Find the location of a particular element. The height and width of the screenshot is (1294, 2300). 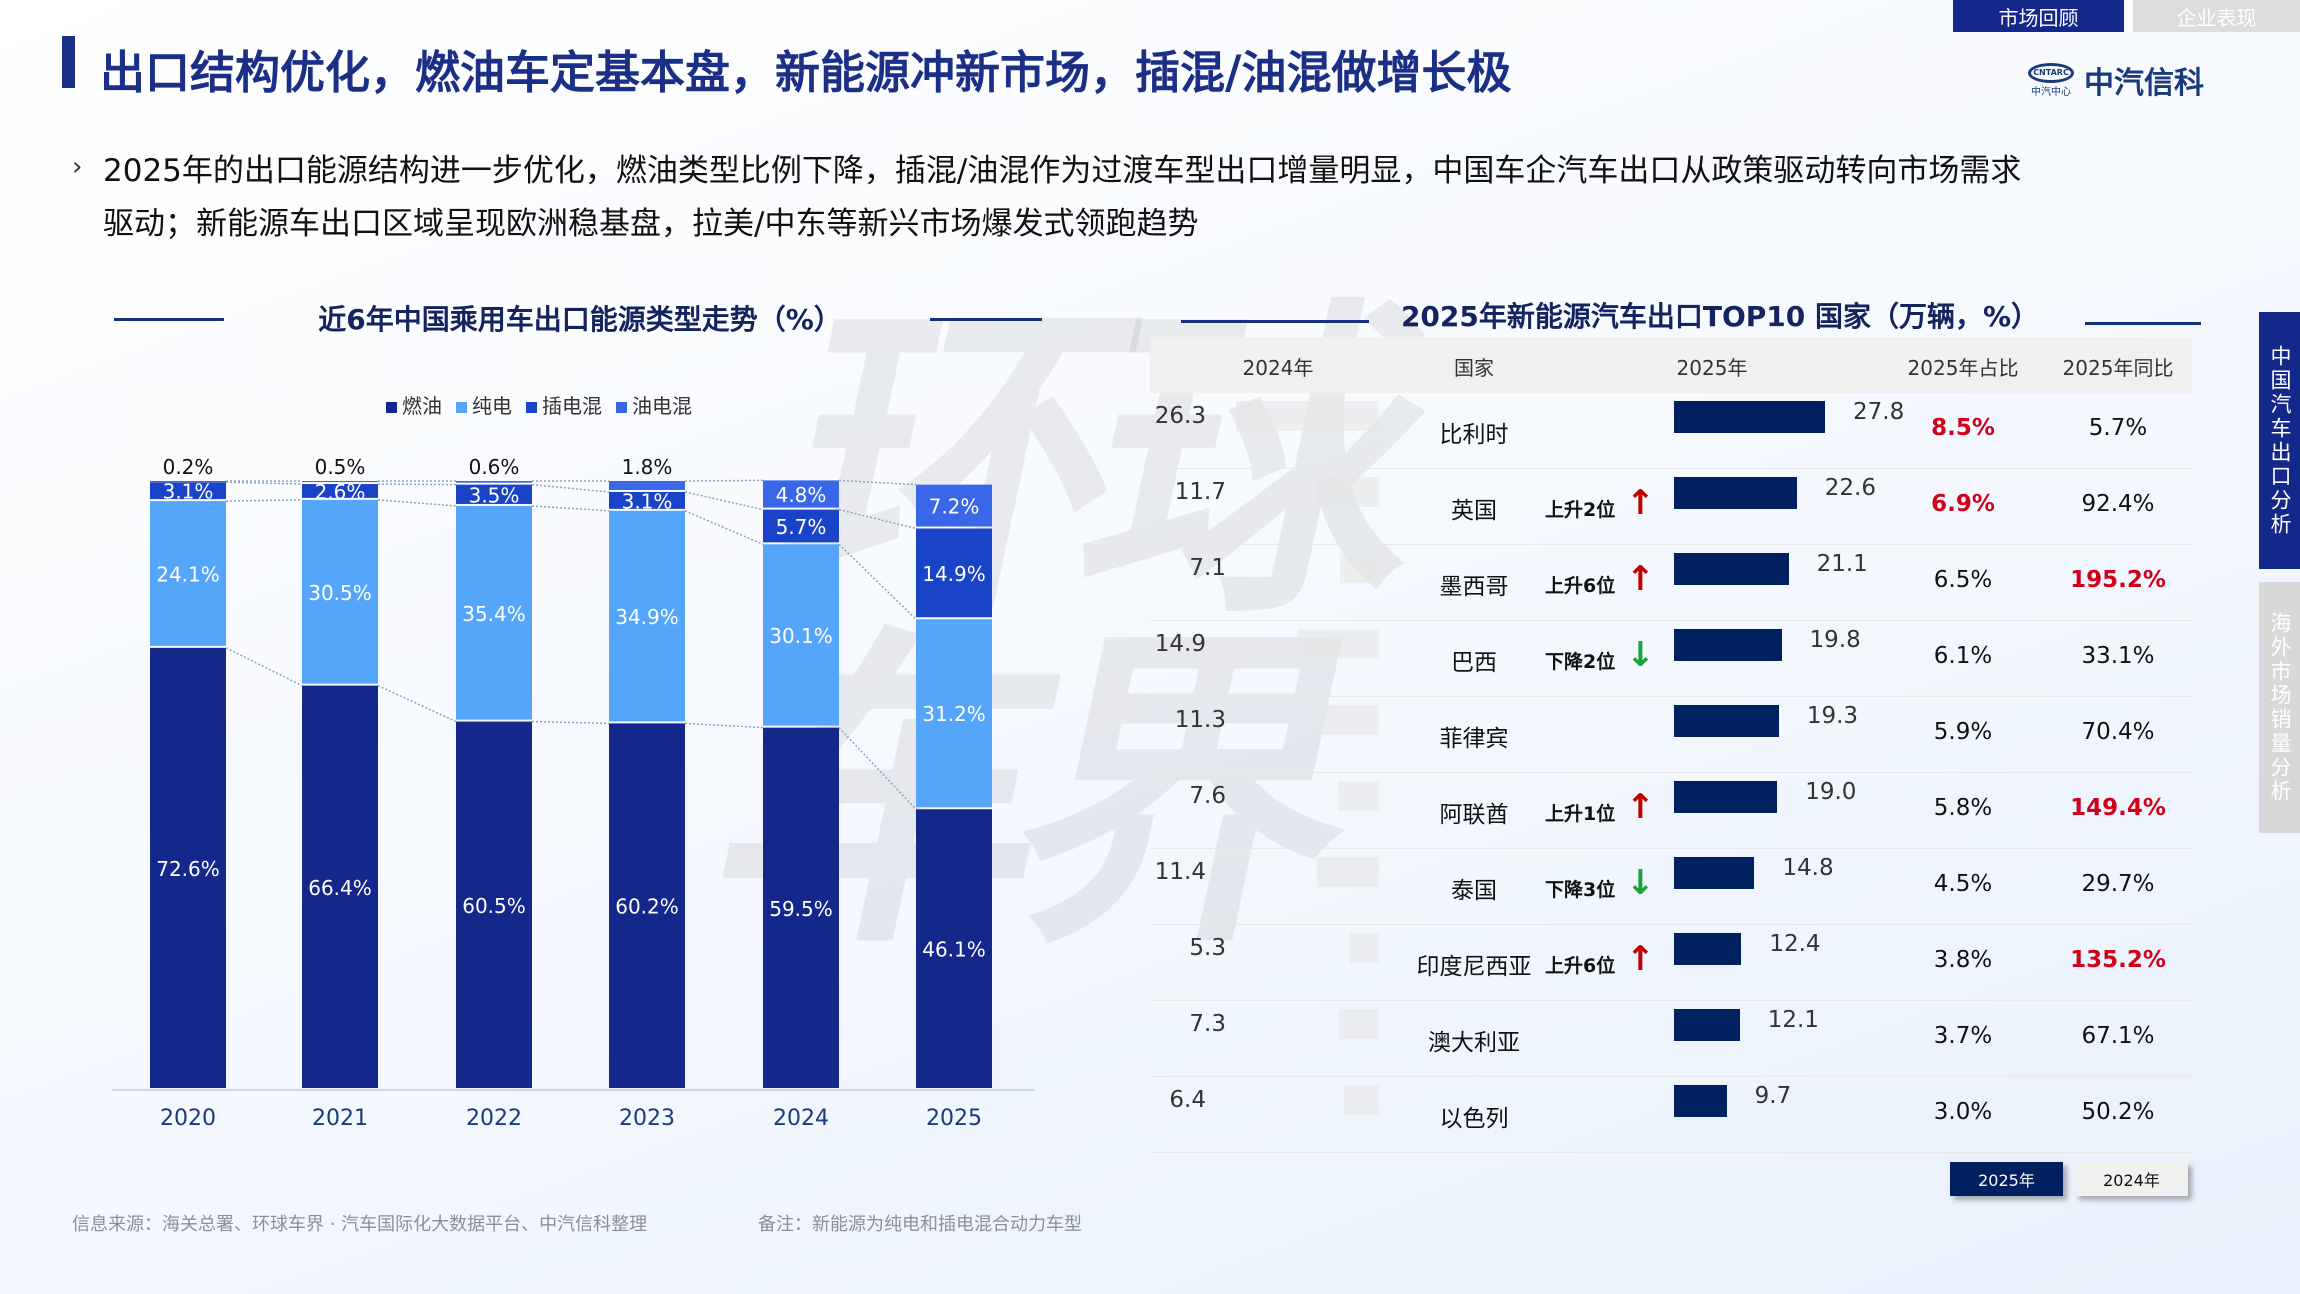

chart-title: 近6年中国乘用车出口能源类型走势（%） is located at coordinates (580, 319).